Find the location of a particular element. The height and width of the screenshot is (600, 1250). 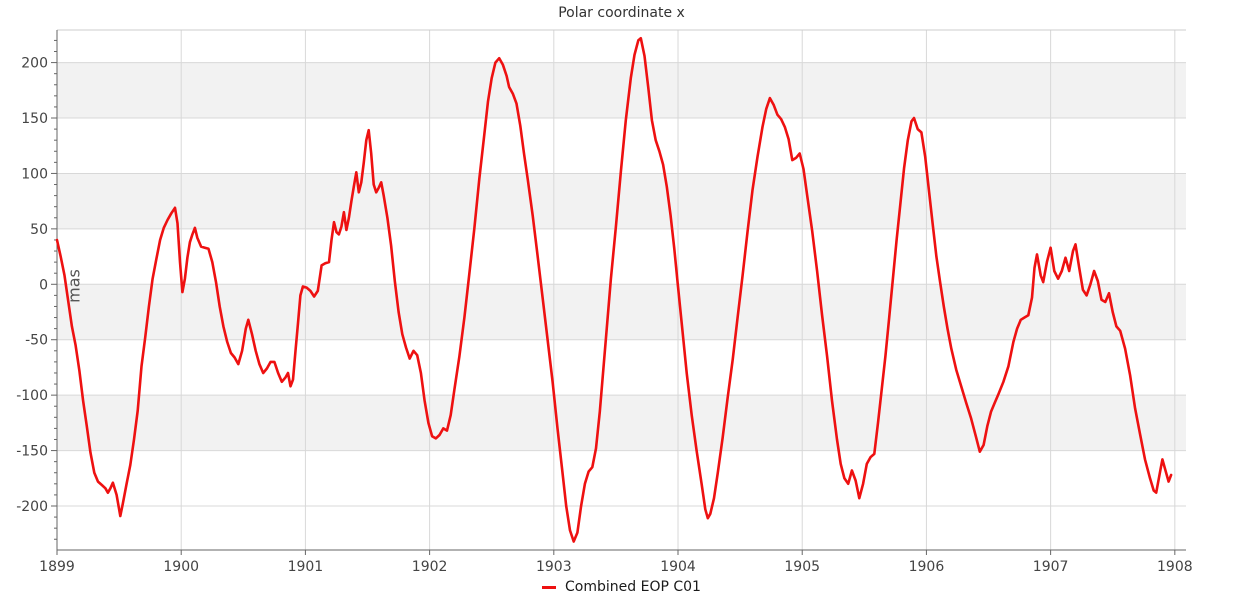

y-tick-label: 50 is located at coordinates (39, 230).